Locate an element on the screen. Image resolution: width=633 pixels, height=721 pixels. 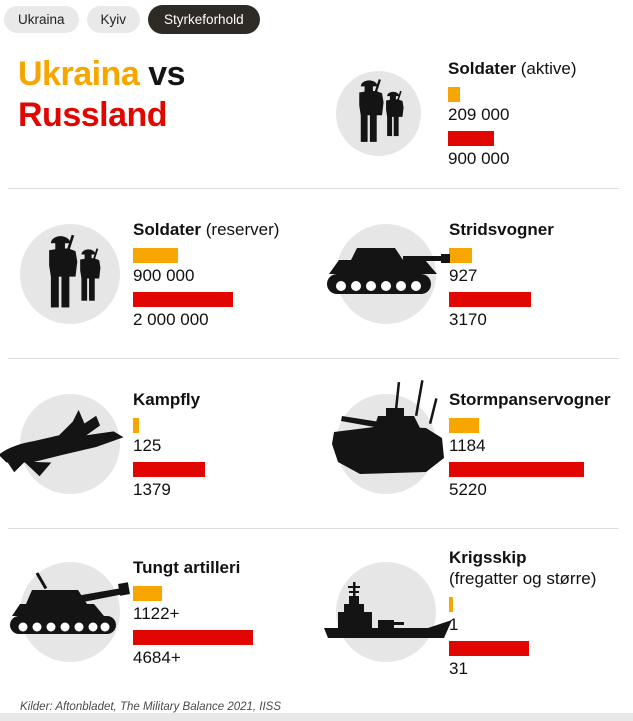
stat-cell-soldater-reserver: Soldater (reserver) 900 000 2 000 000 is located at coordinates (158, 273).